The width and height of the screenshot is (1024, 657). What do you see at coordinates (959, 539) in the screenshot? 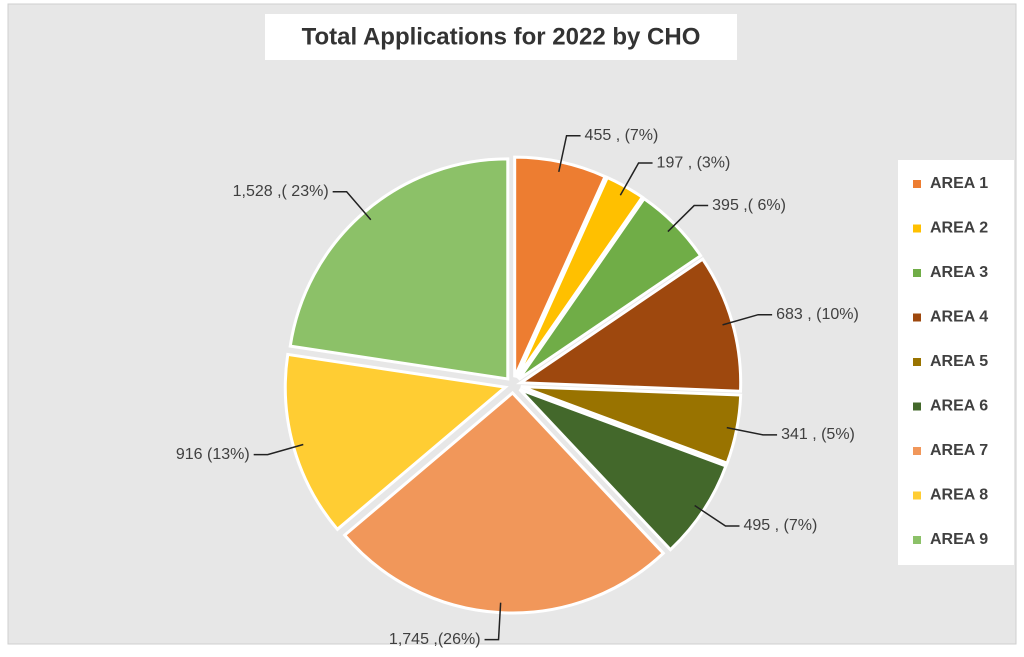
I see `legend-label: AREA 9` at bounding box center [959, 539].